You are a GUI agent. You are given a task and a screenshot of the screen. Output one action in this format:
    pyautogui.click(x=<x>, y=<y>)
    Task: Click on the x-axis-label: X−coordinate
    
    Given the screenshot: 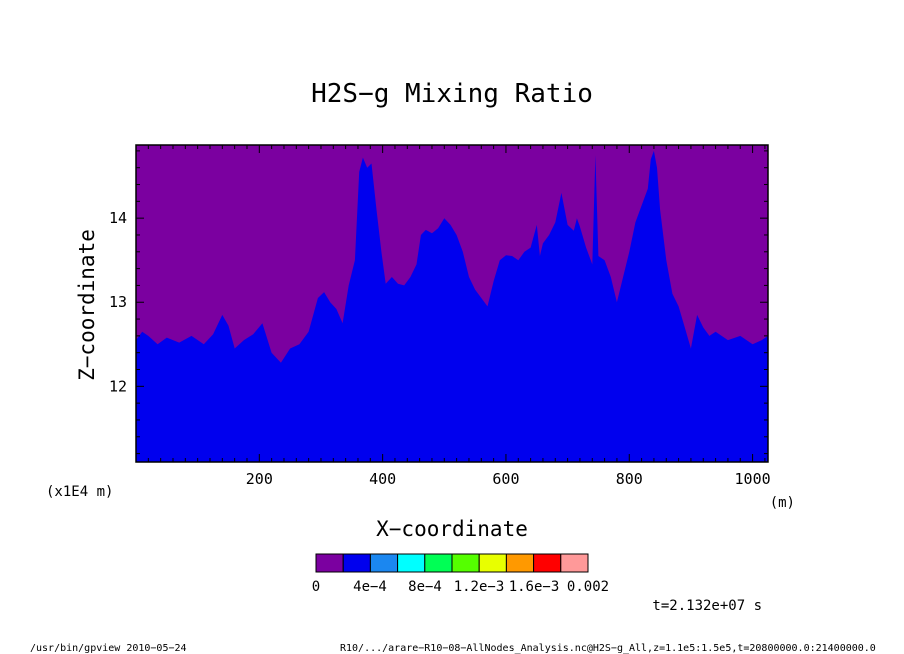 What is the action you would take?
    pyautogui.click(x=452, y=529)
    